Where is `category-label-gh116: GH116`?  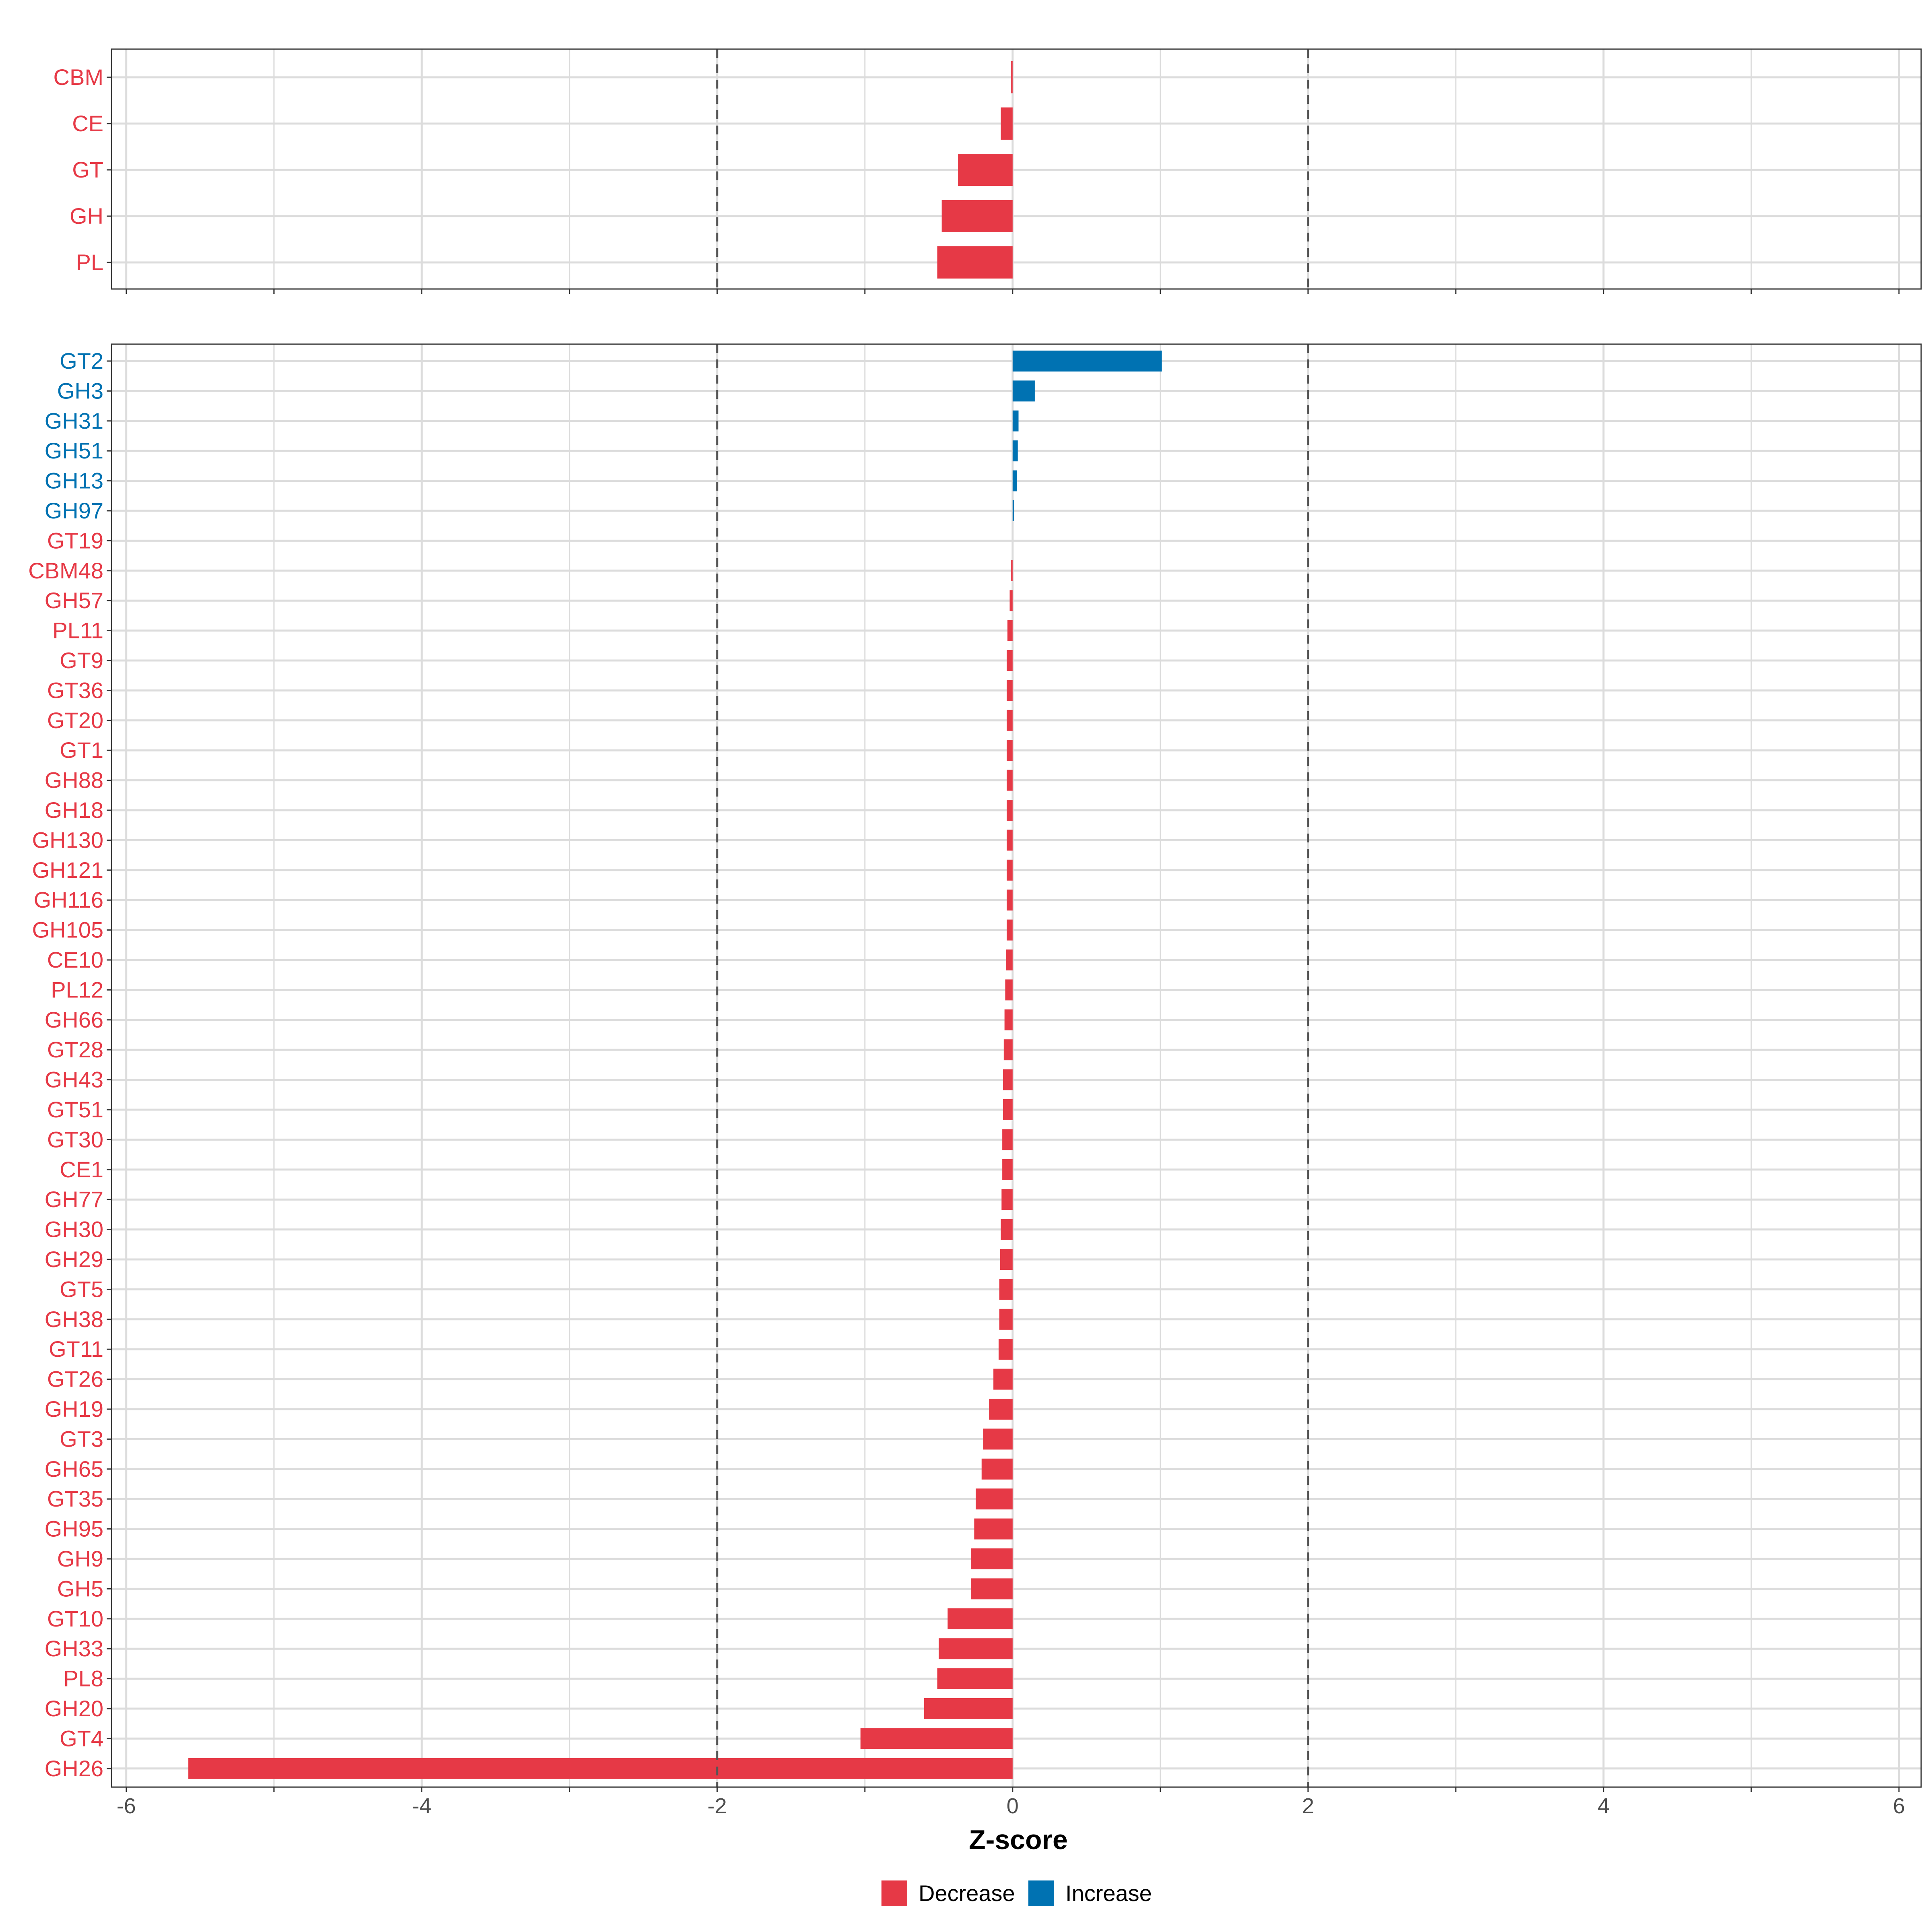 category-label-gh116: GH116 is located at coordinates (68, 899).